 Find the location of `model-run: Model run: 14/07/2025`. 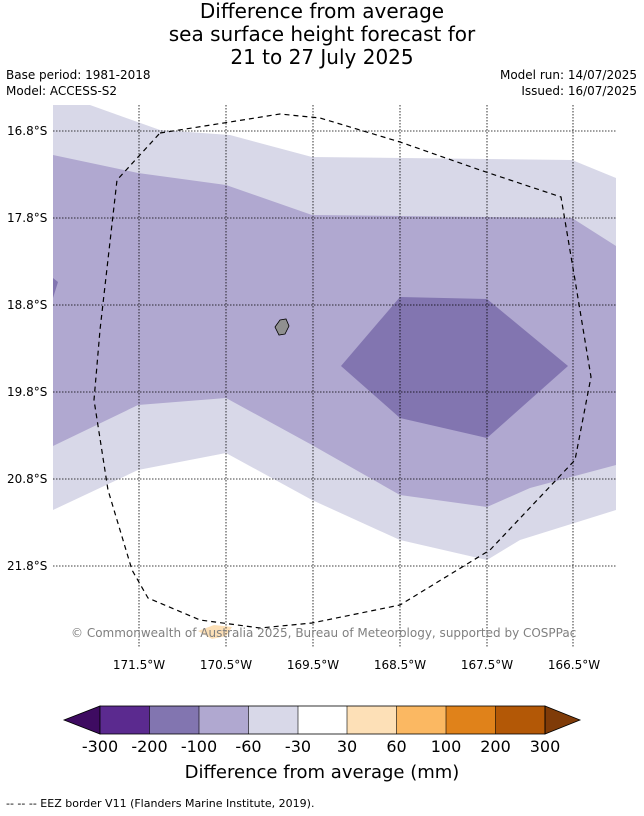

model-run: Model run: 14/07/2025 is located at coordinates (568, 75).